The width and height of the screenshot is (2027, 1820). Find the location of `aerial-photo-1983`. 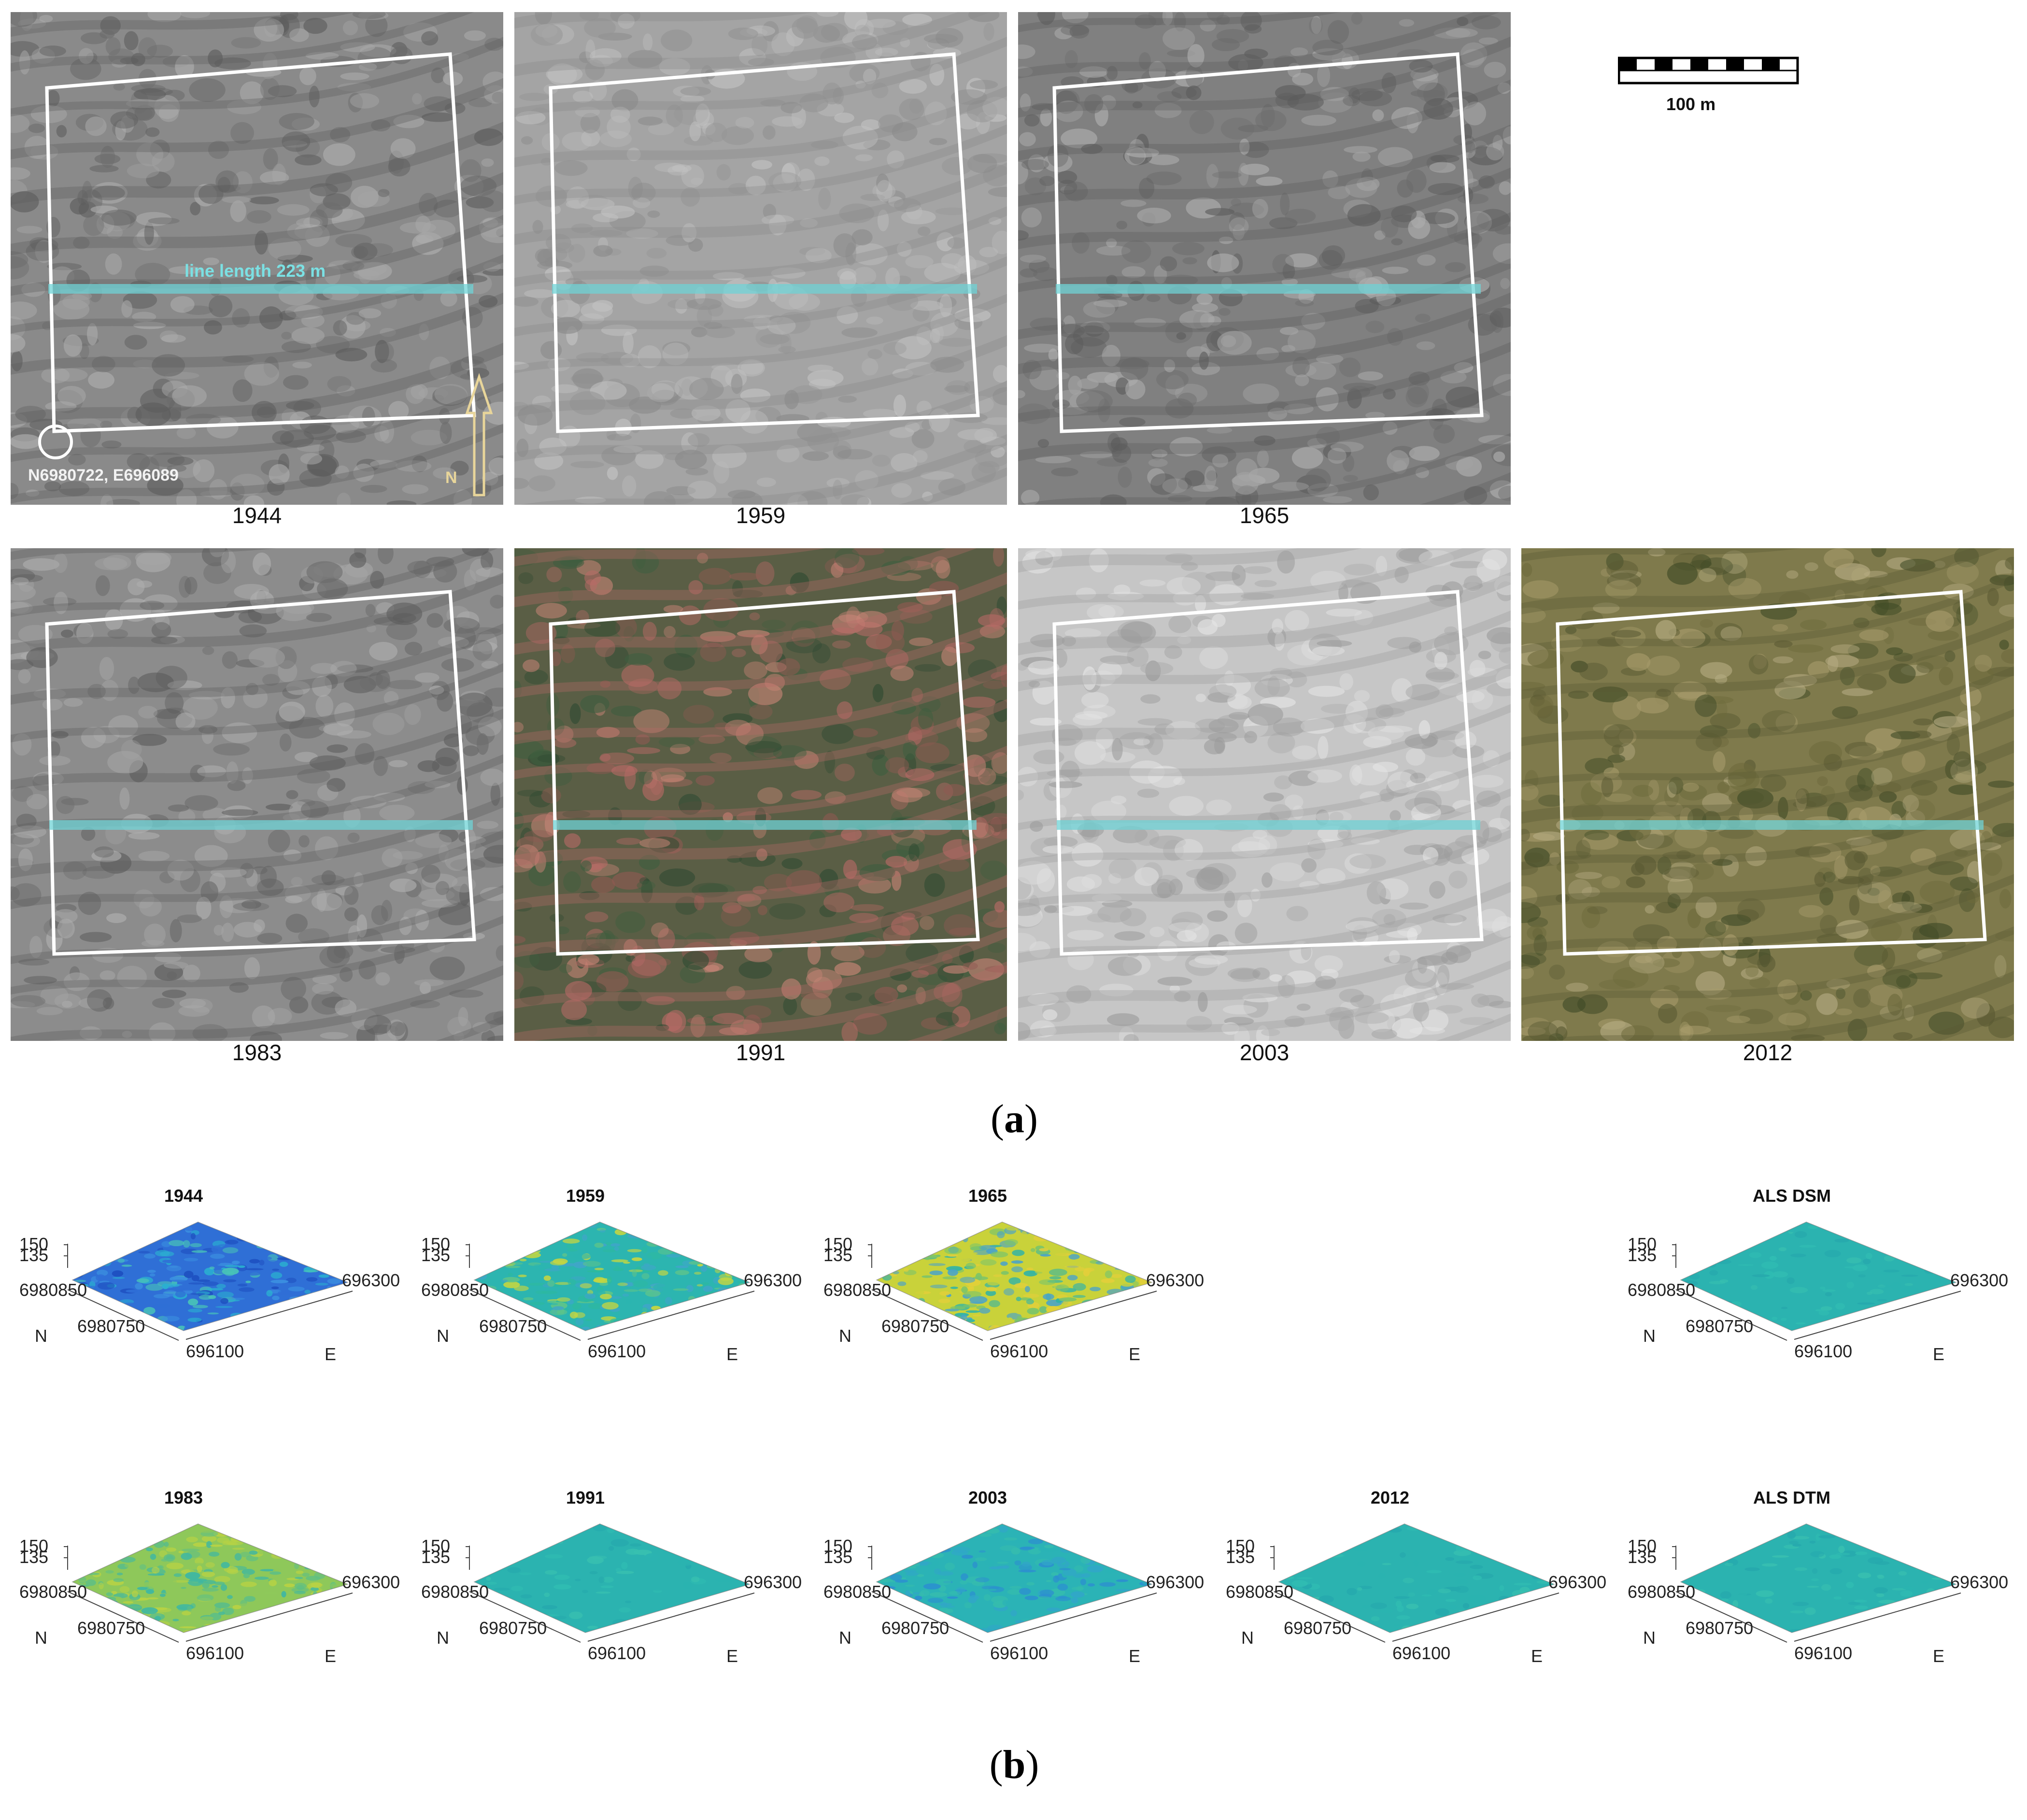

aerial-photo-1983 is located at coordinates (257, 795).